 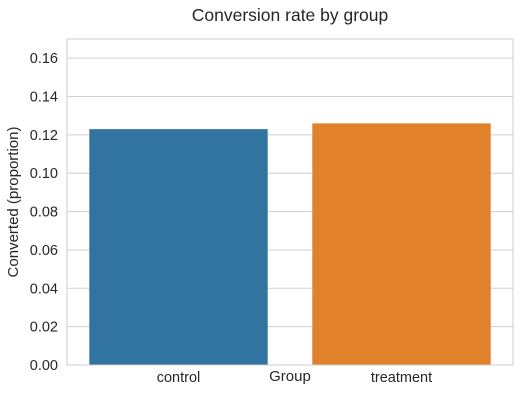 I want to click on x-tick-labels: control treatment, so click(x=294, y=378).